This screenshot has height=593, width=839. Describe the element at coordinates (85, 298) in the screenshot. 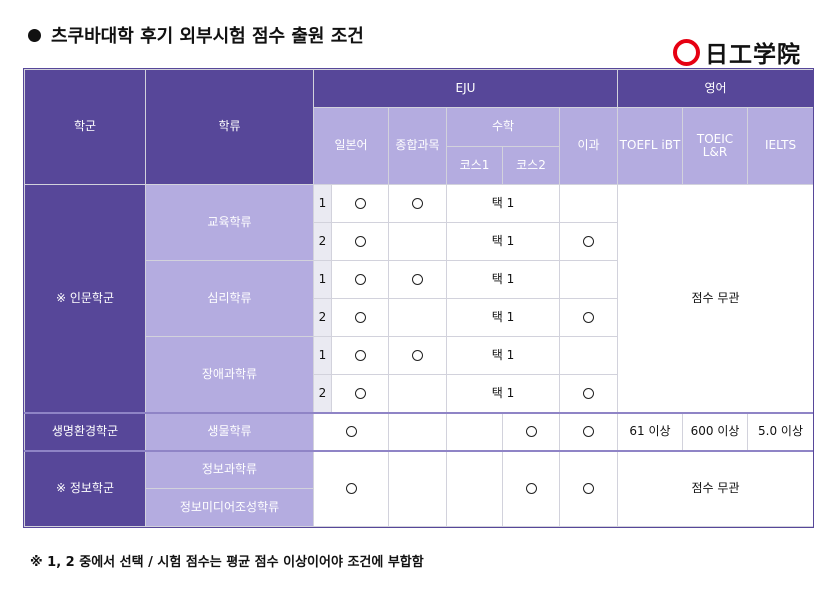

I see `group-humanities: ※ 인문학군` at that location.